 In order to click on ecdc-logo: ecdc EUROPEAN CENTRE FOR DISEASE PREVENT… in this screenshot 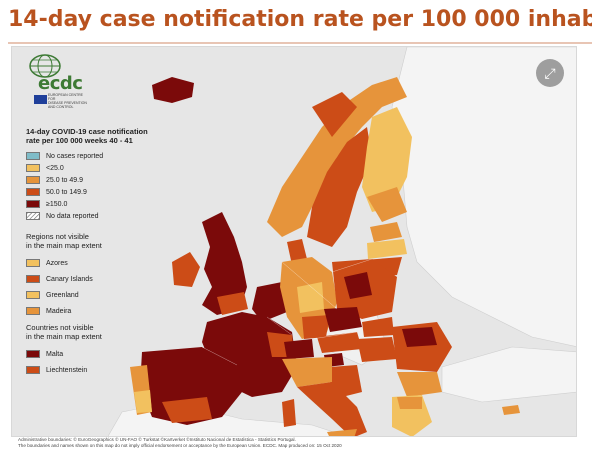, I will do `click(61, 81)`.